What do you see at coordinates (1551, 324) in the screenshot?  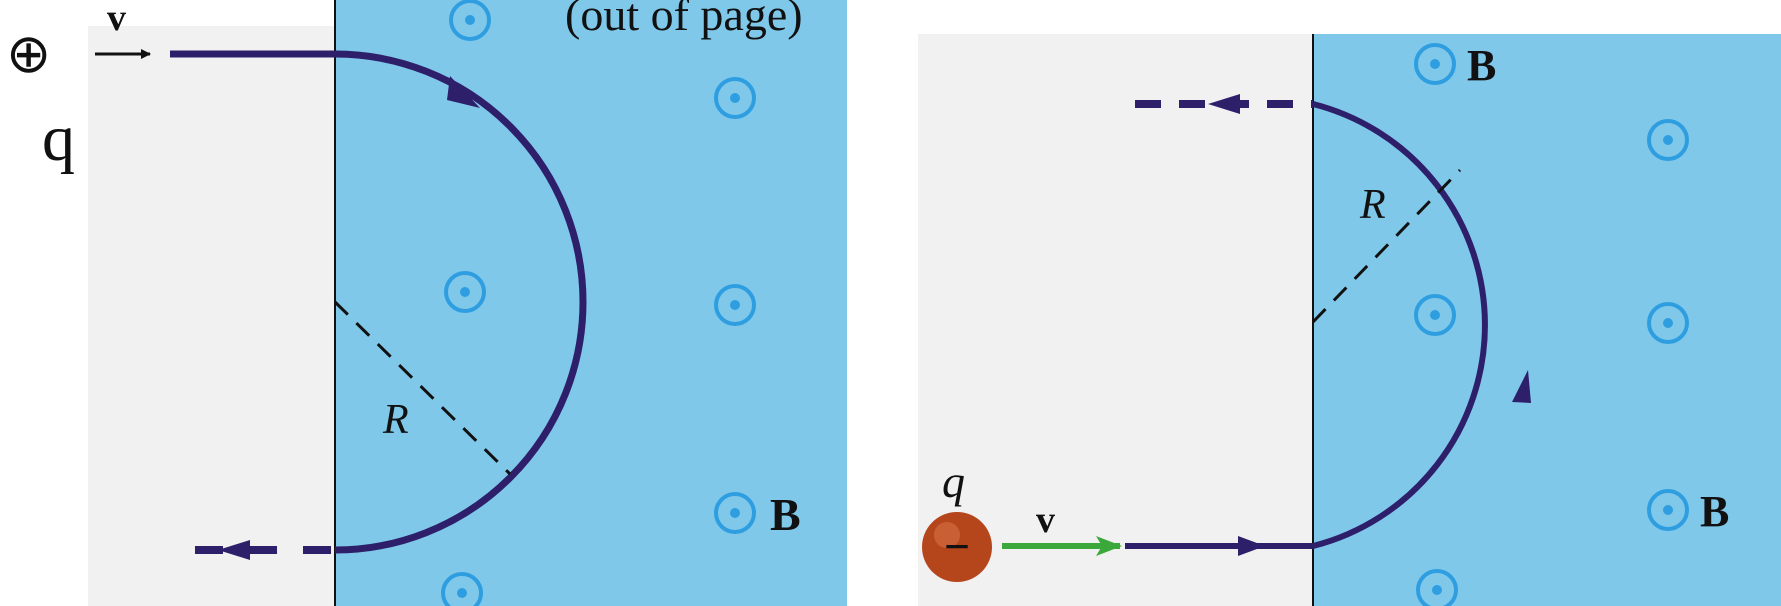 I see `right-field-symbols` at bounding box center [1551, 324].